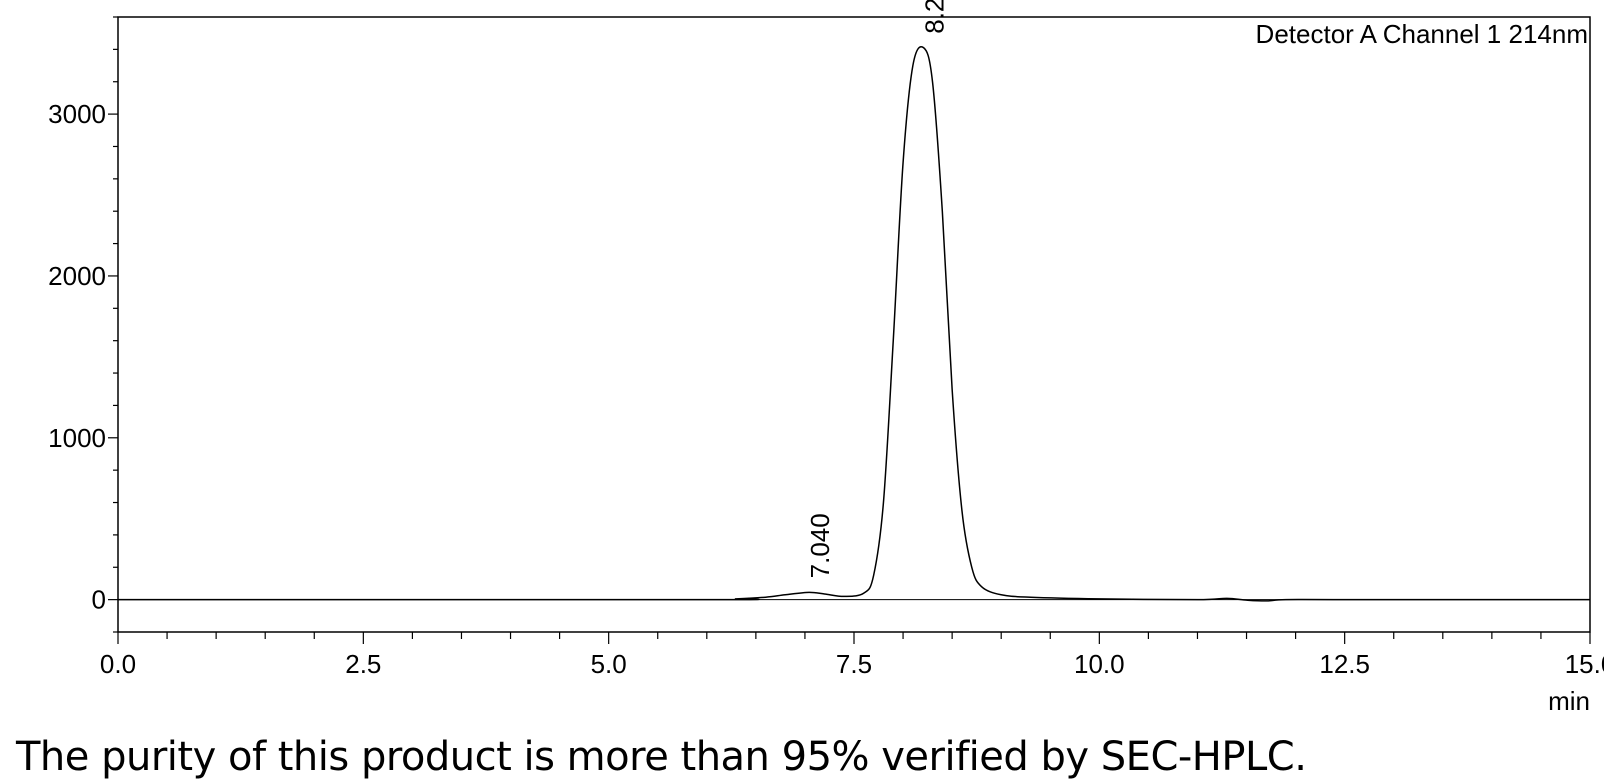  Describe the element at coordinates (854, 664) in the screenshot. I see `x-tick-label: 7.5` at that location.